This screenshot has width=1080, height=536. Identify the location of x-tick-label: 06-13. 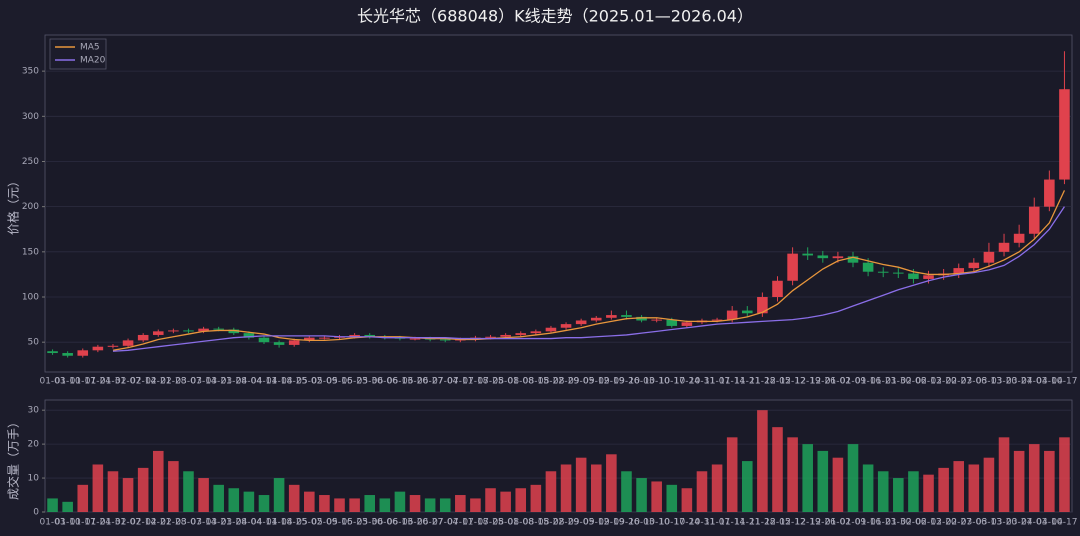
(400, 382).